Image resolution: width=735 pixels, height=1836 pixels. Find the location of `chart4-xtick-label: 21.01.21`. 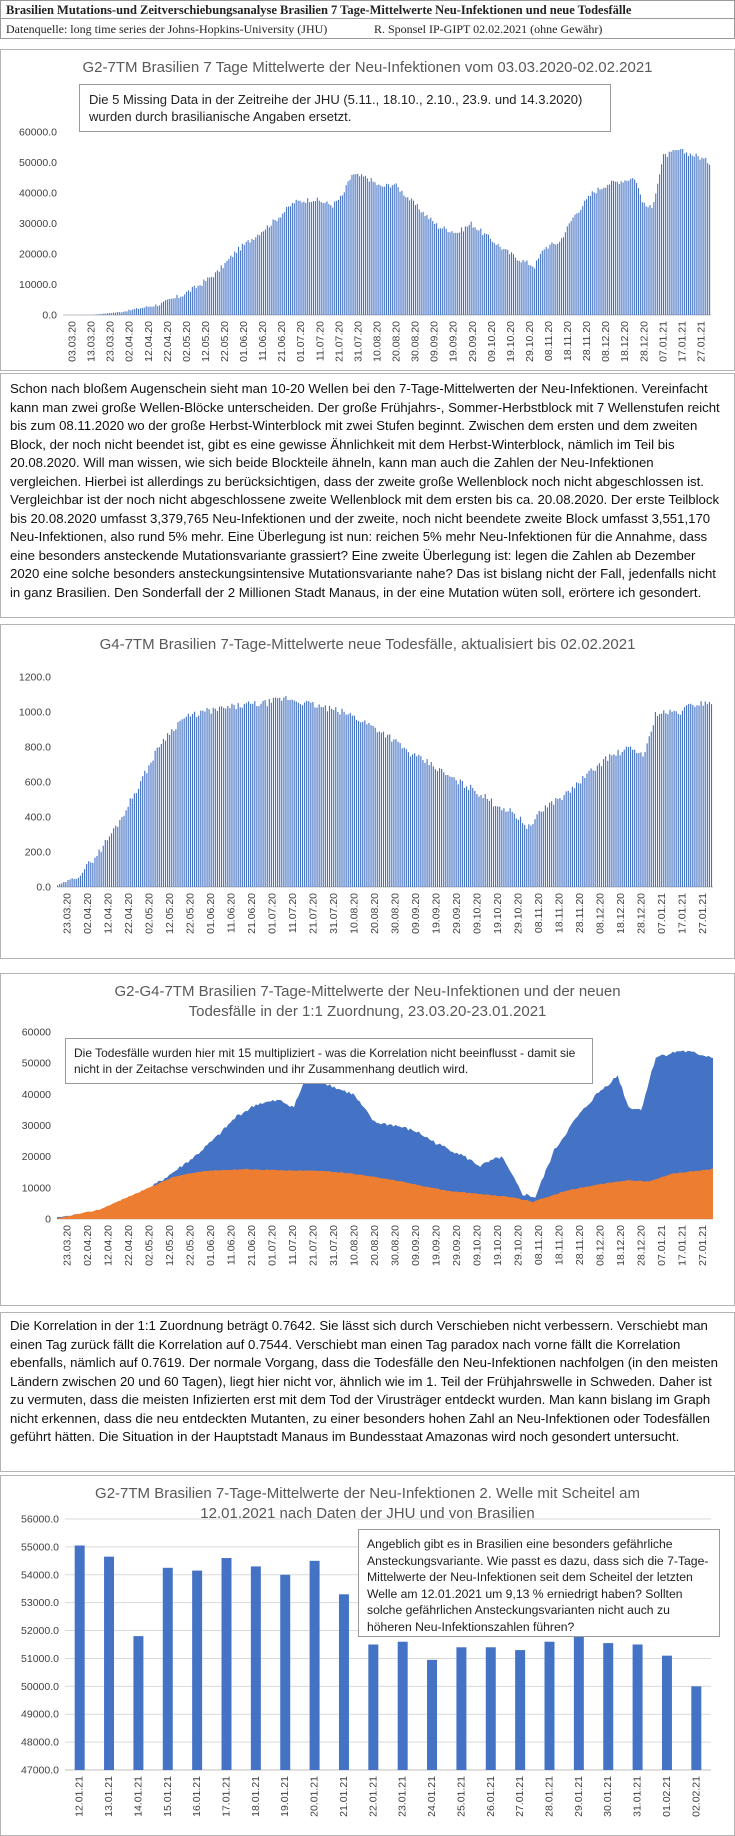

chart4-xtick-label: 21.01.21 is located at coordinates (344, 1796).